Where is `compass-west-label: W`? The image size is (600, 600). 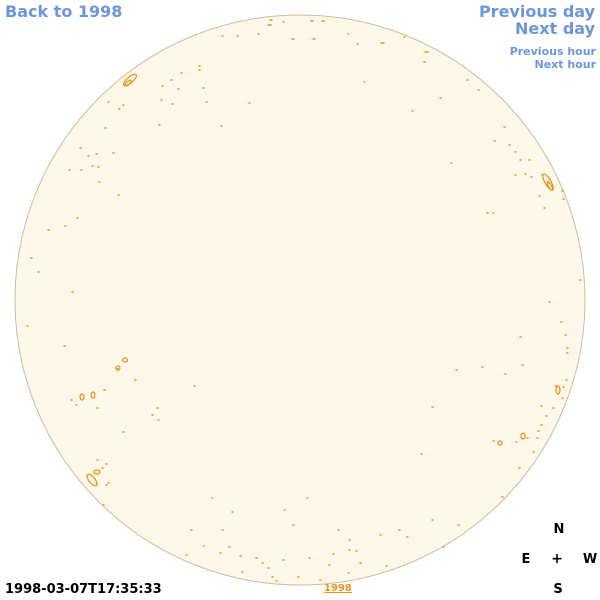 compass-west-label: W is located at coordinates (590, 559).